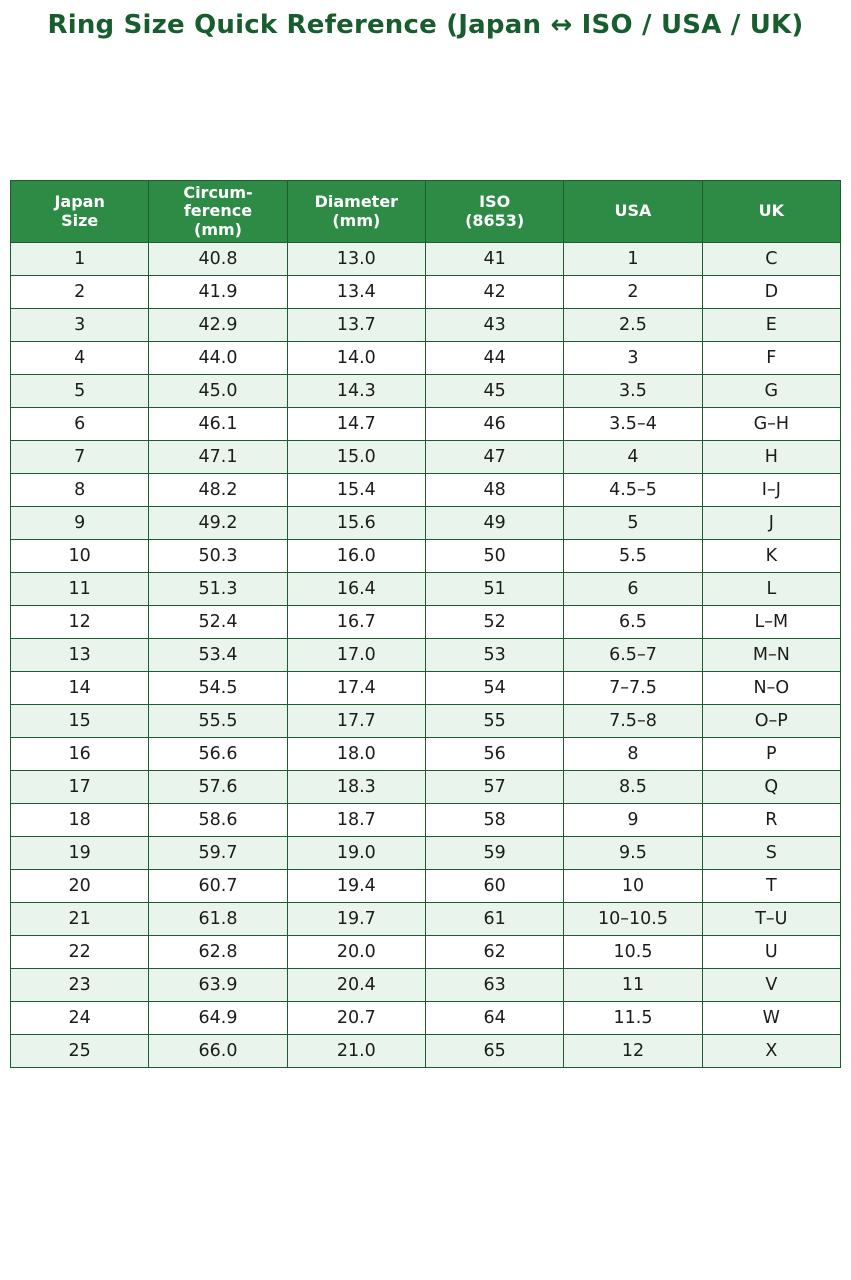  I want to click on table-cell: 44.0, so click(218, 358).